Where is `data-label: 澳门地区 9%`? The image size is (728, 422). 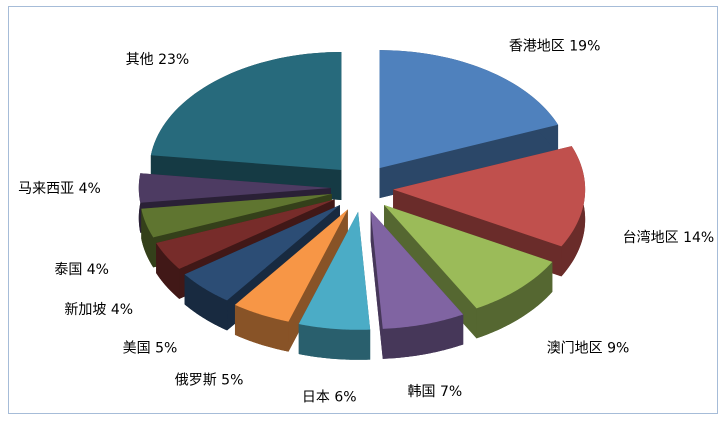 data-label: 澳门地区 9% is located at coordinates (588, 349).